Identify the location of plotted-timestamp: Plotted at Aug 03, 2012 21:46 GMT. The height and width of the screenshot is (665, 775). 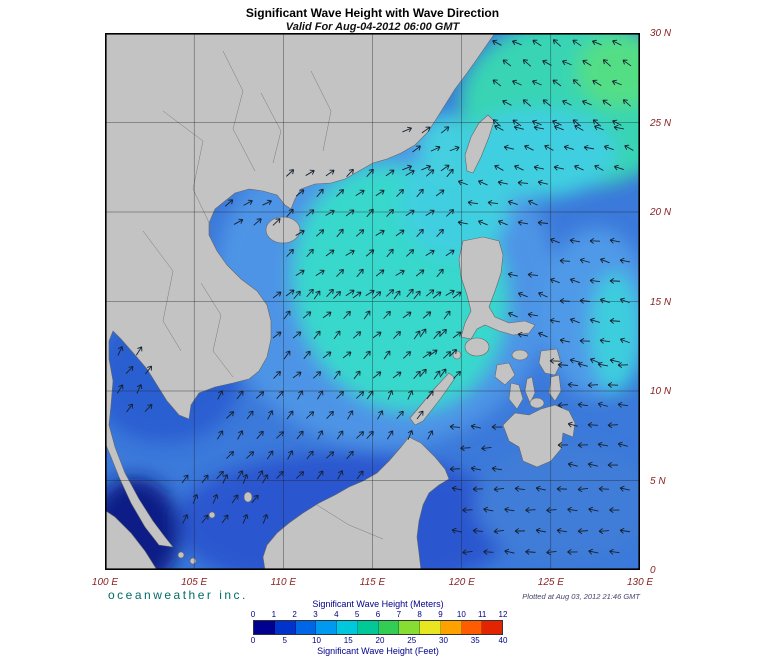
(581, 596).